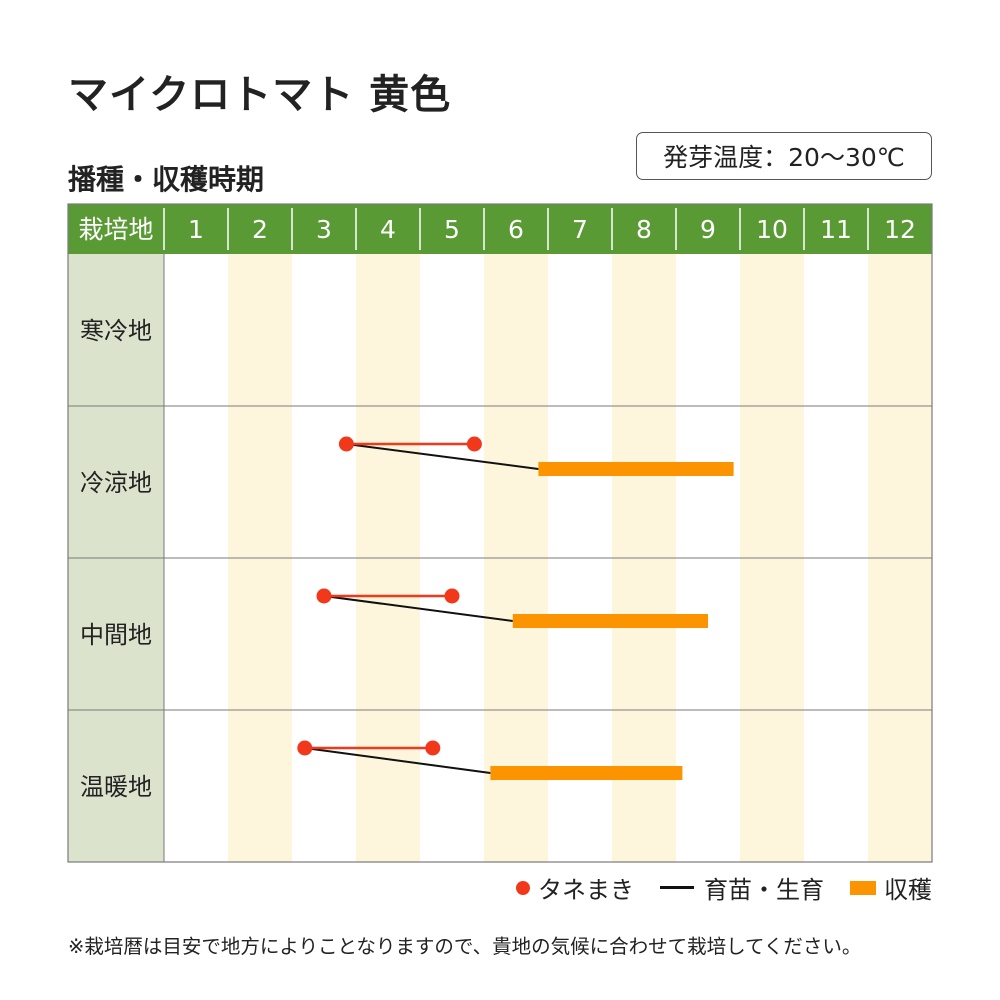 This screenshot has height=1000, width=1000. Describe the element at coordinates (500, 229) in the screenshot. I see `header-row` at that location.